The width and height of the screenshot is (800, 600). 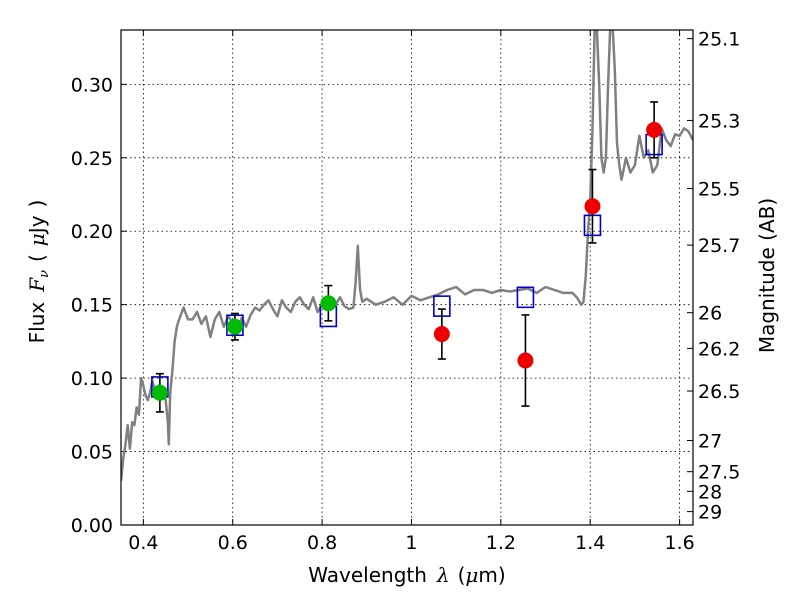 What do you see at coordinates (92, 379) in the screenshot?
I see `y-tick-label: 0.10` at bounding box center [92, 379].